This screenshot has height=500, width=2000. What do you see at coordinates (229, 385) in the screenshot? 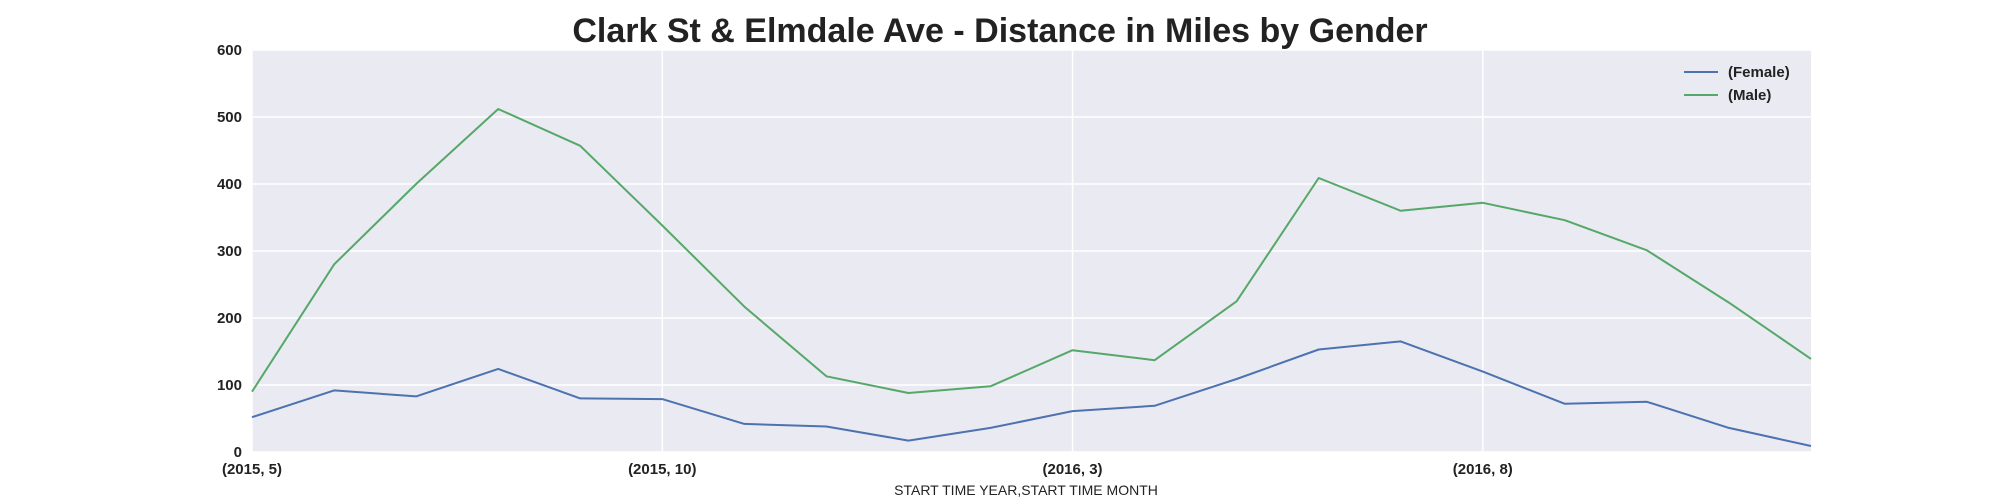
I see `y-tick-label: 100` at bounding box center [229, 385].